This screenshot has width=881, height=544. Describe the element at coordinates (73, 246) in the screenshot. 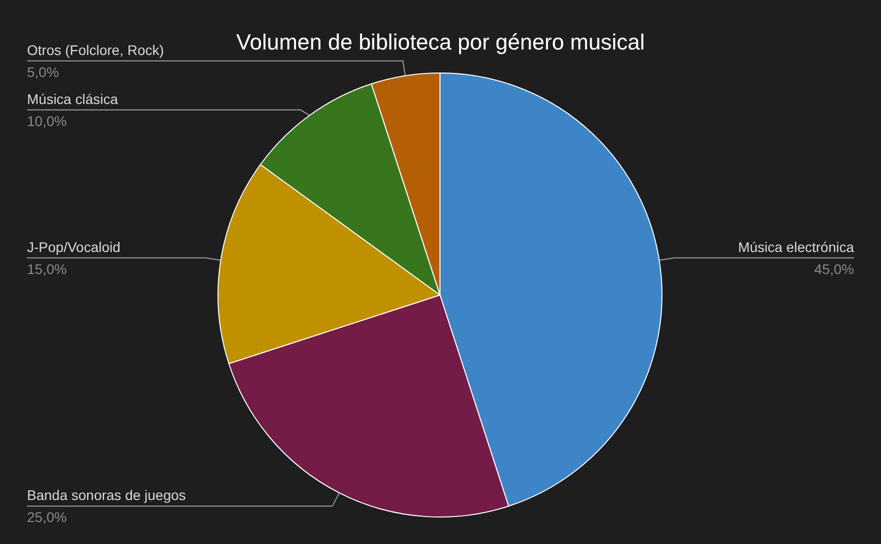

I see `slice-label: J-Pop/Vocaloid` at that location.